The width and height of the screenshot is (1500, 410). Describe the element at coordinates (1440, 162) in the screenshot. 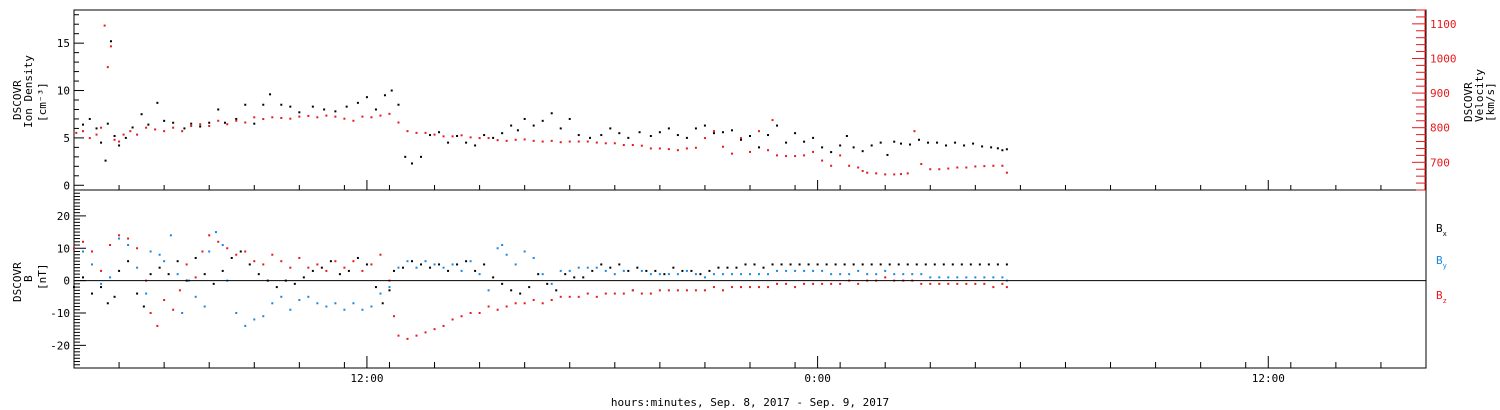

I see `top-right-tick-label: 700` at that location.